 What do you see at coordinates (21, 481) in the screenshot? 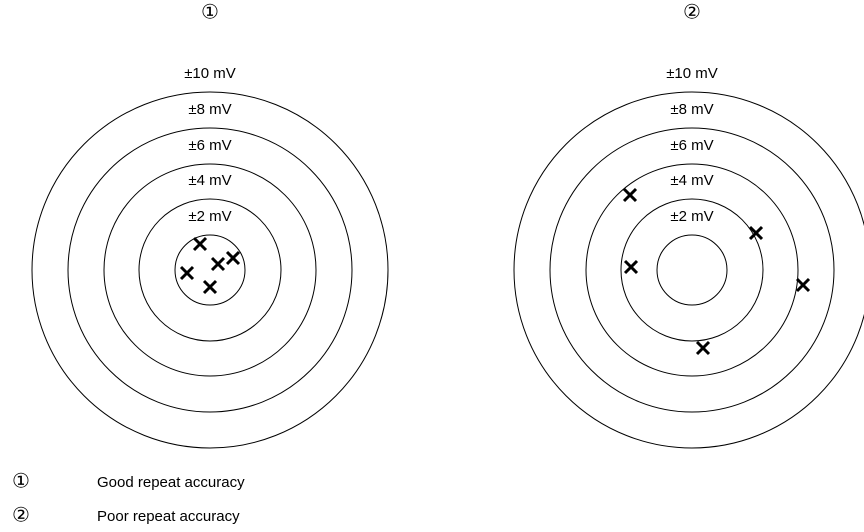
I see `legend-marker: ①` at bounding box center [21, 481].